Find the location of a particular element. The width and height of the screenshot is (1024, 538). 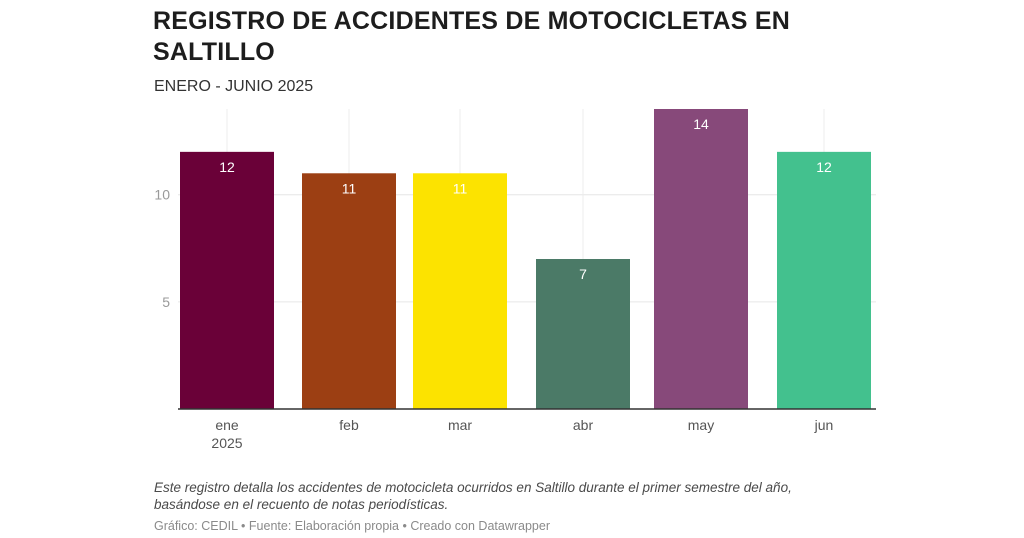

bar-ene is located at coordinates (227, 280).